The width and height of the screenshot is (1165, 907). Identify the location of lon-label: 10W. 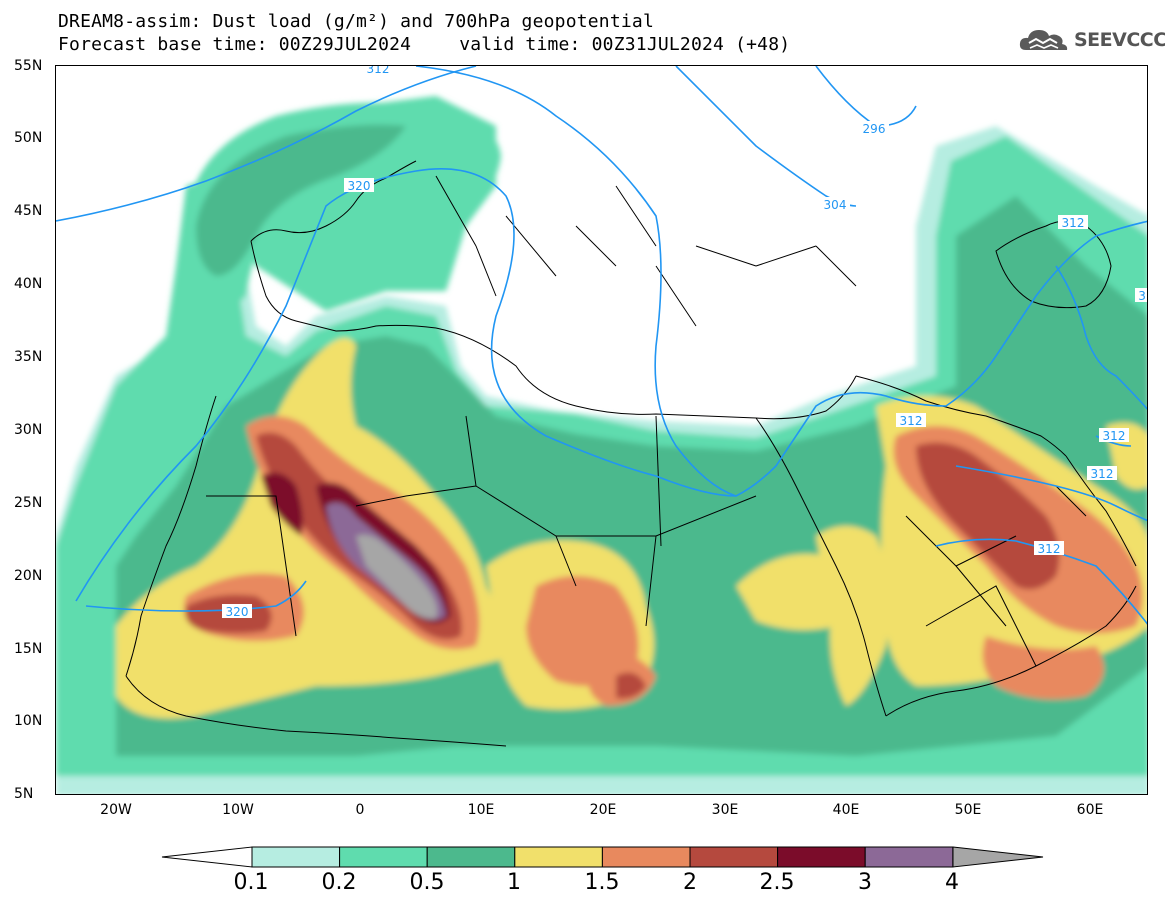
(238, 810).